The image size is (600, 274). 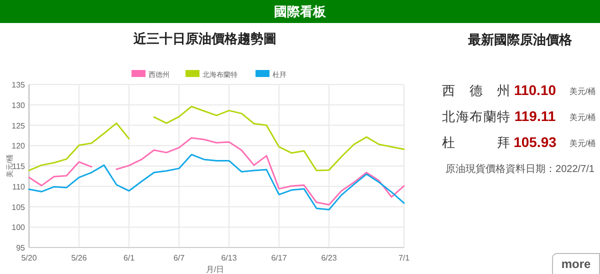 I want to click on x-tick-label: 7/1, so click(x=404, y=258).